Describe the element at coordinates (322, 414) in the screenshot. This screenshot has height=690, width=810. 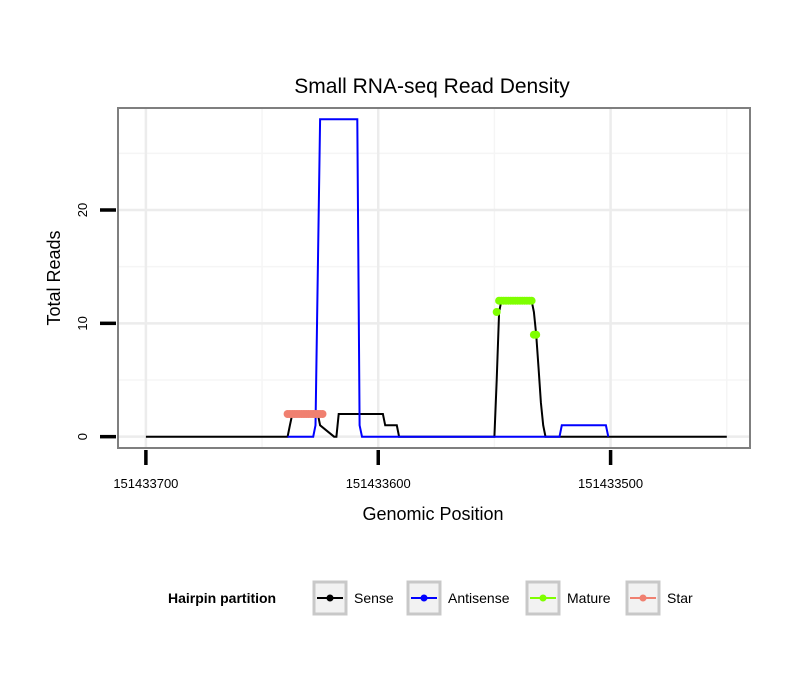
I see `data-point-star` at that location.